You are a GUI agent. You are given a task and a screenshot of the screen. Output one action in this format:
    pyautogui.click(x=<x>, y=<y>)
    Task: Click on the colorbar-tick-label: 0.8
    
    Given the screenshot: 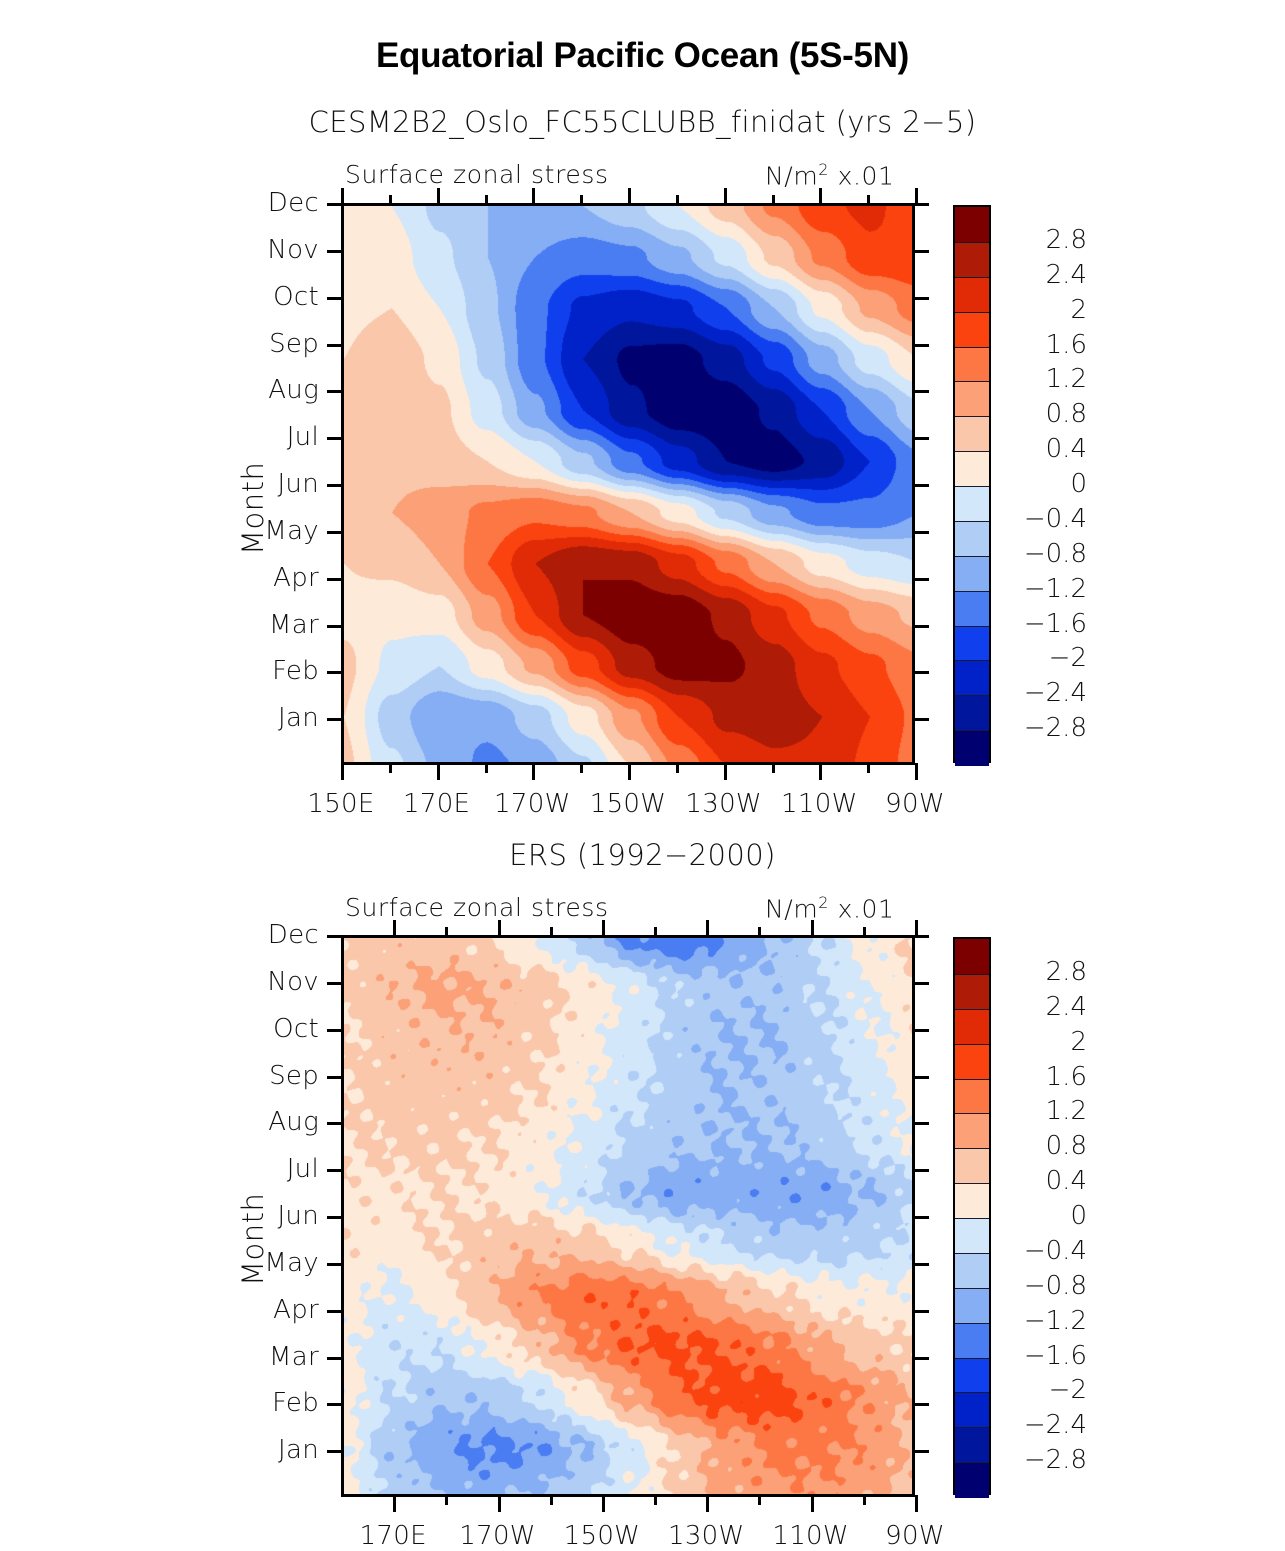 What is the action you would take?
    pyautogui.click(x=1066, y=414)
    